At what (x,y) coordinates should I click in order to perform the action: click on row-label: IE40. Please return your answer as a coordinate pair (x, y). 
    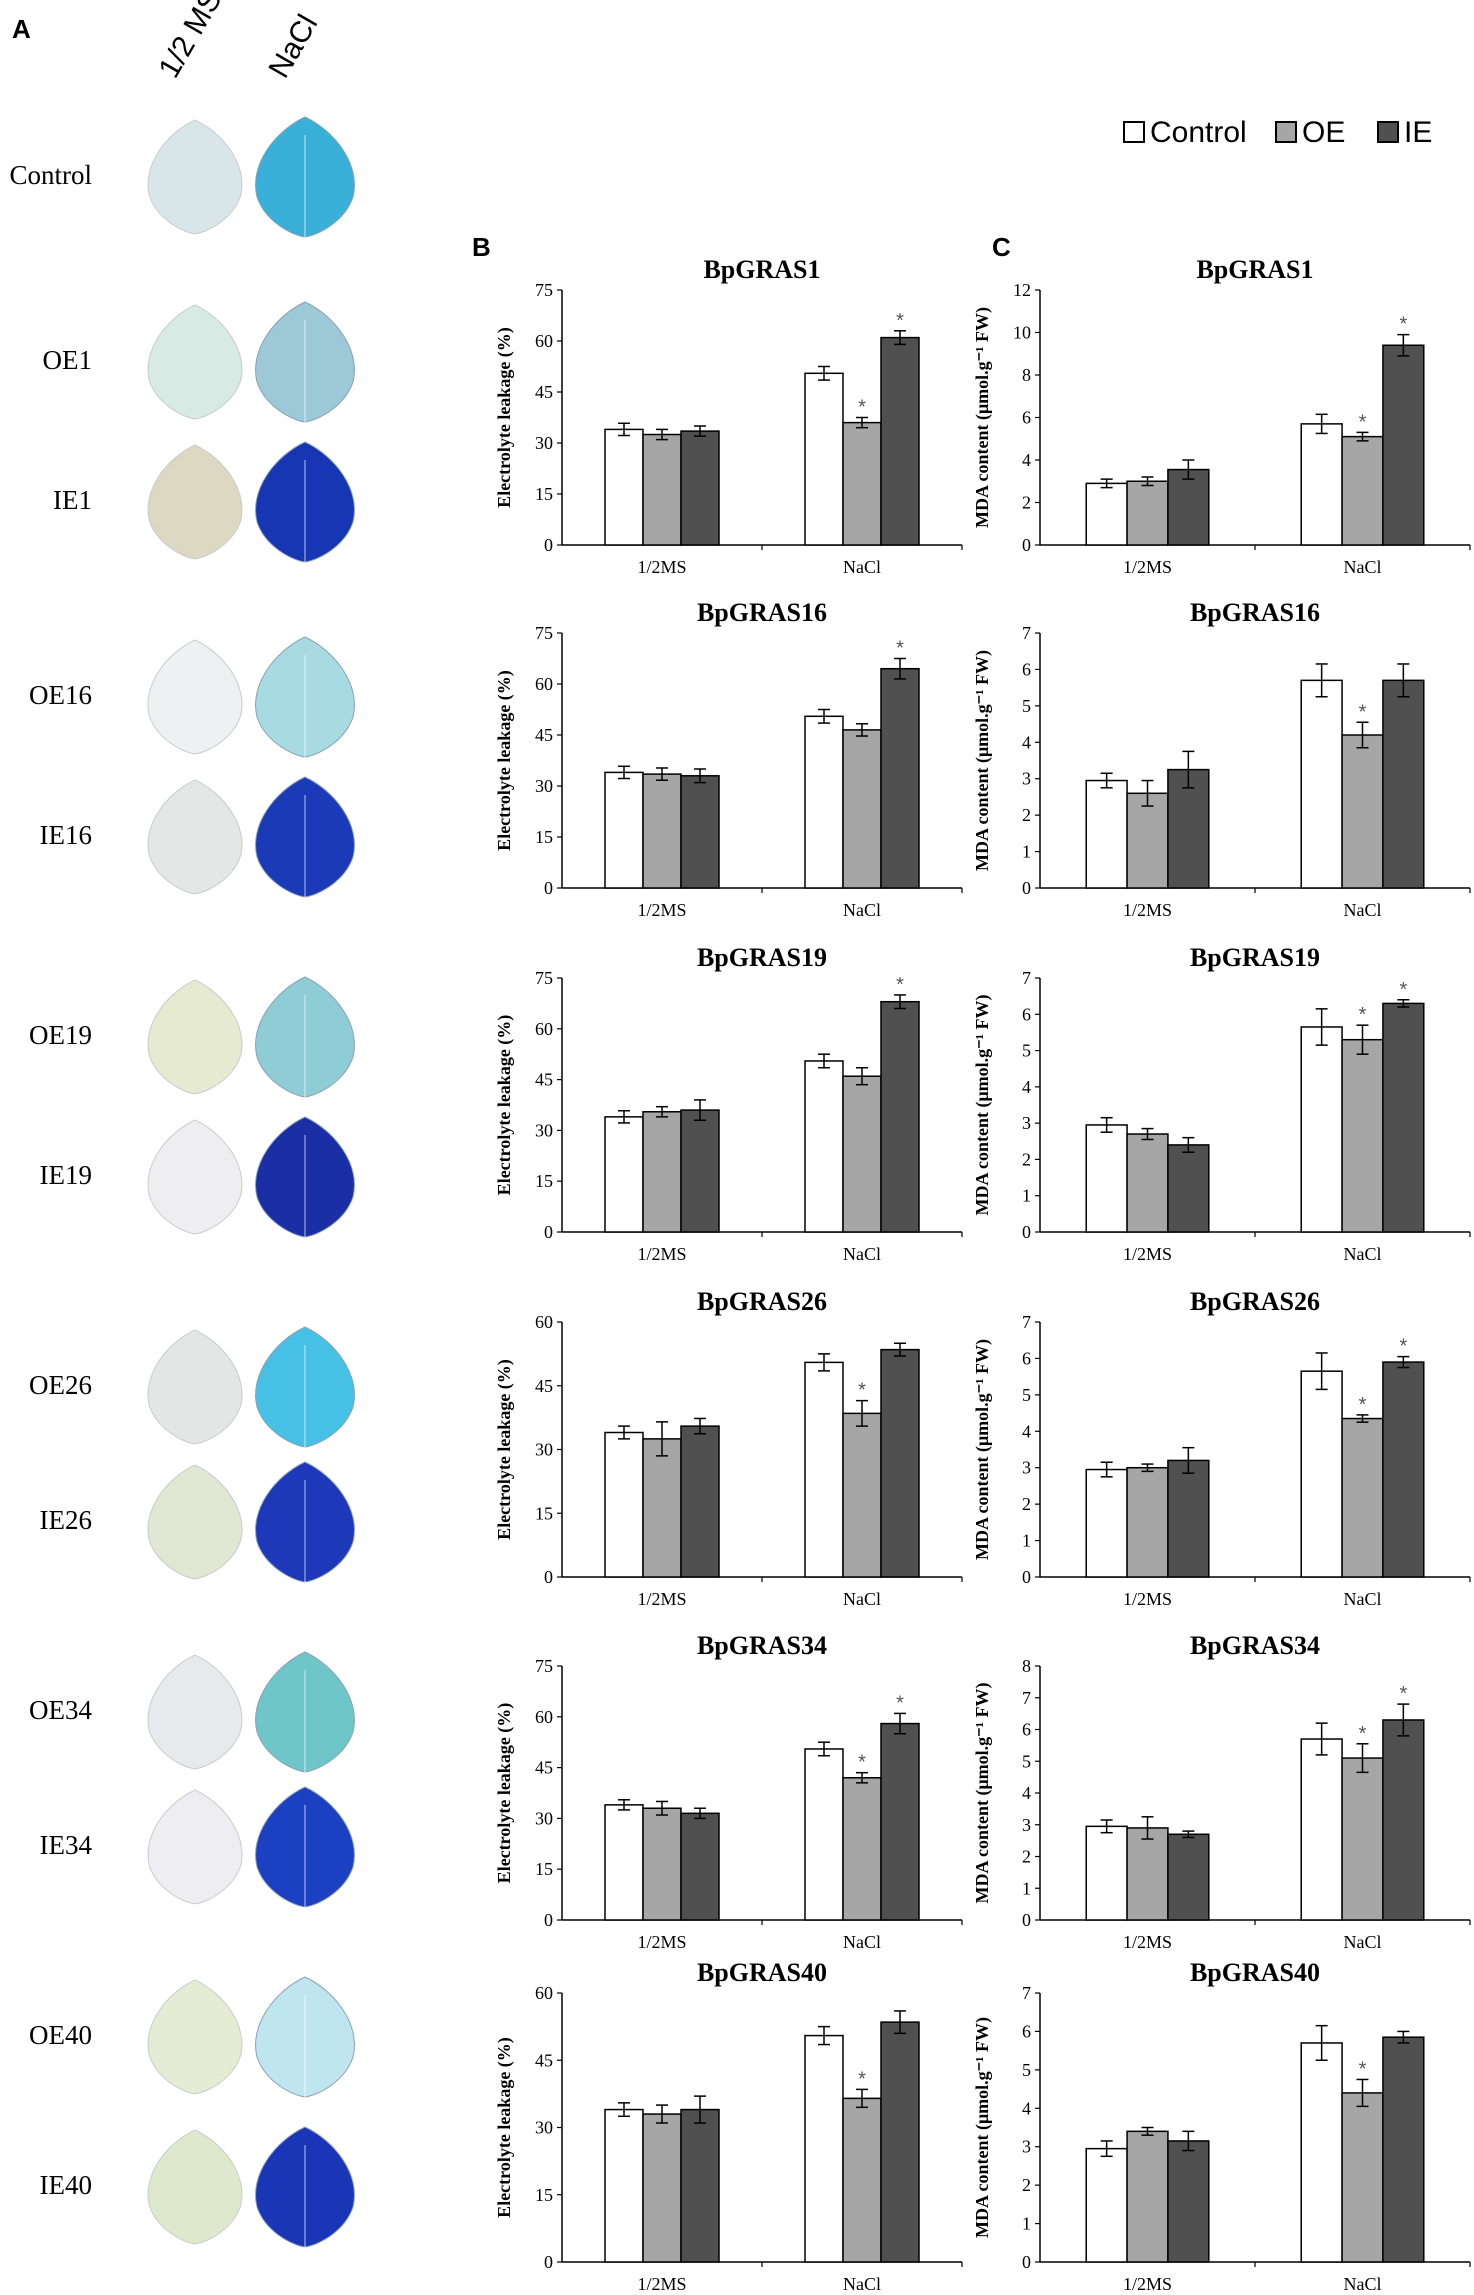
    Looking at the image, I should click on (66, 2185).